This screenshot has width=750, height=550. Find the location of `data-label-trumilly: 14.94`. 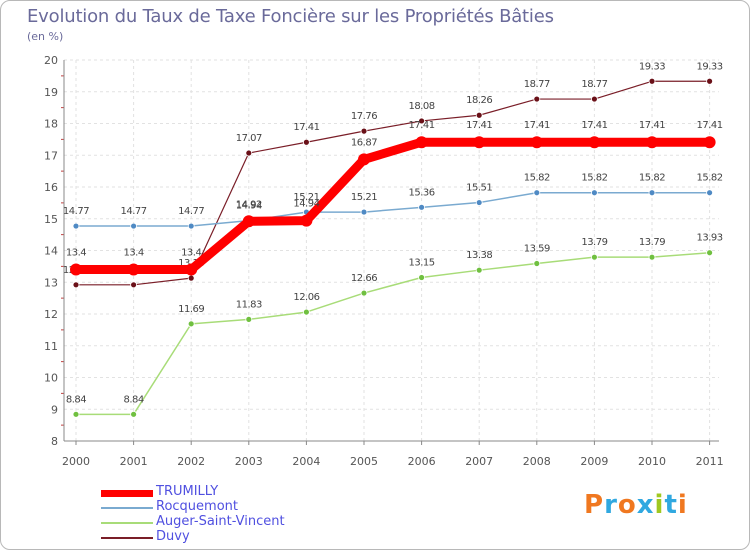

data-label-trumilly: 14.94 is located at coordinates (306, 204).